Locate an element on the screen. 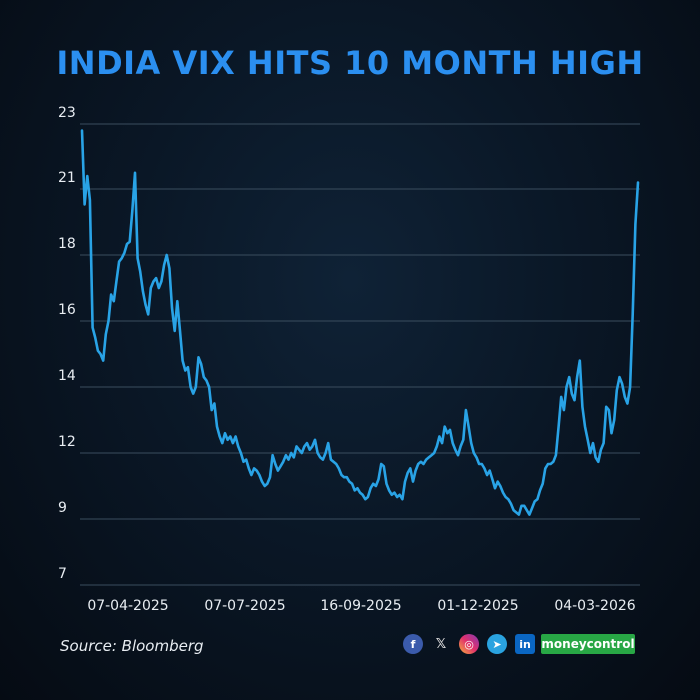  x-tick-label: 07-07-2025 is located at coordinates (244, 606).